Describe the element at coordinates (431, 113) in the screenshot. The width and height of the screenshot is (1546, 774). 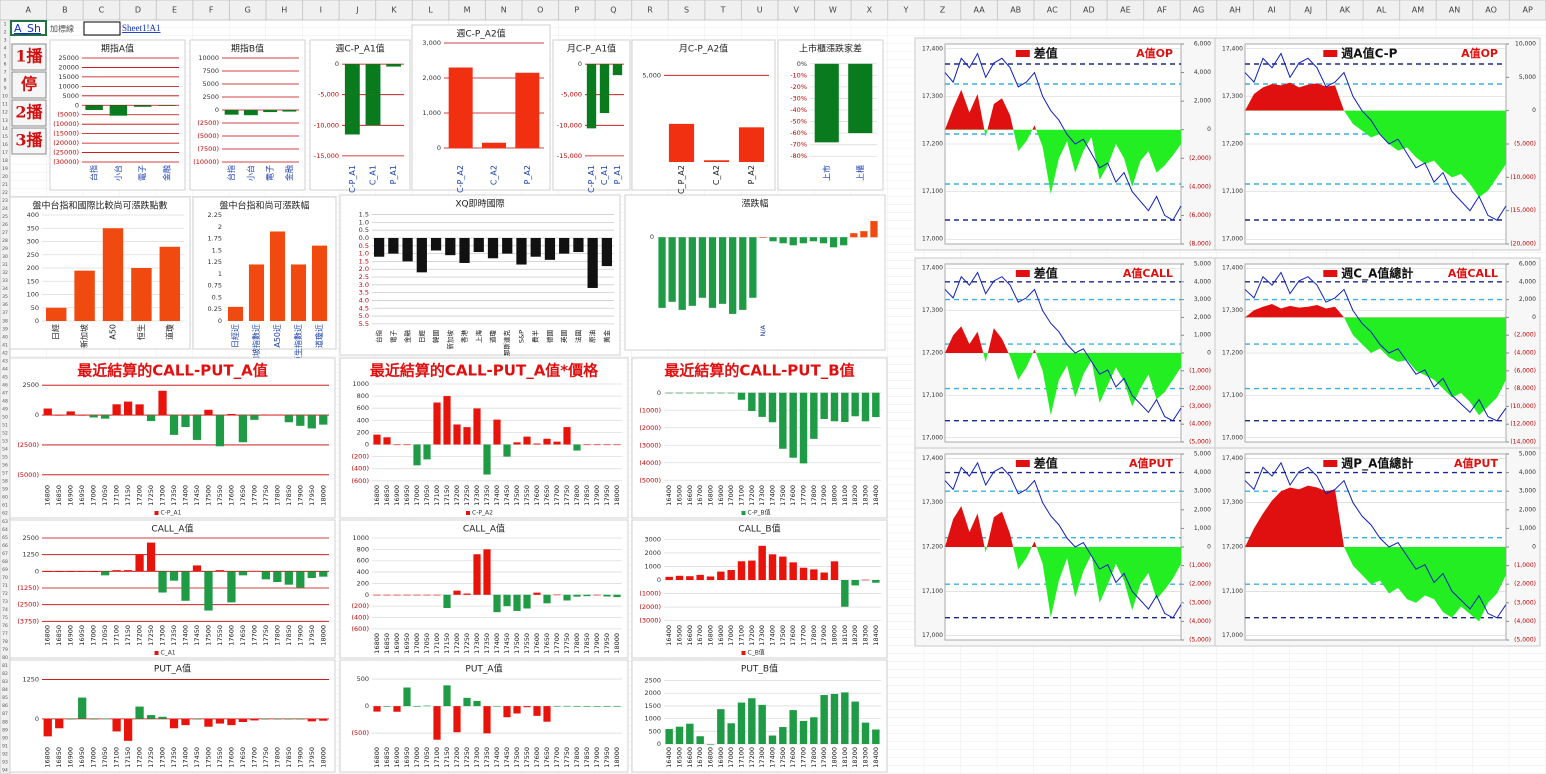
I see `y-tick-label: 1,000` at that location.